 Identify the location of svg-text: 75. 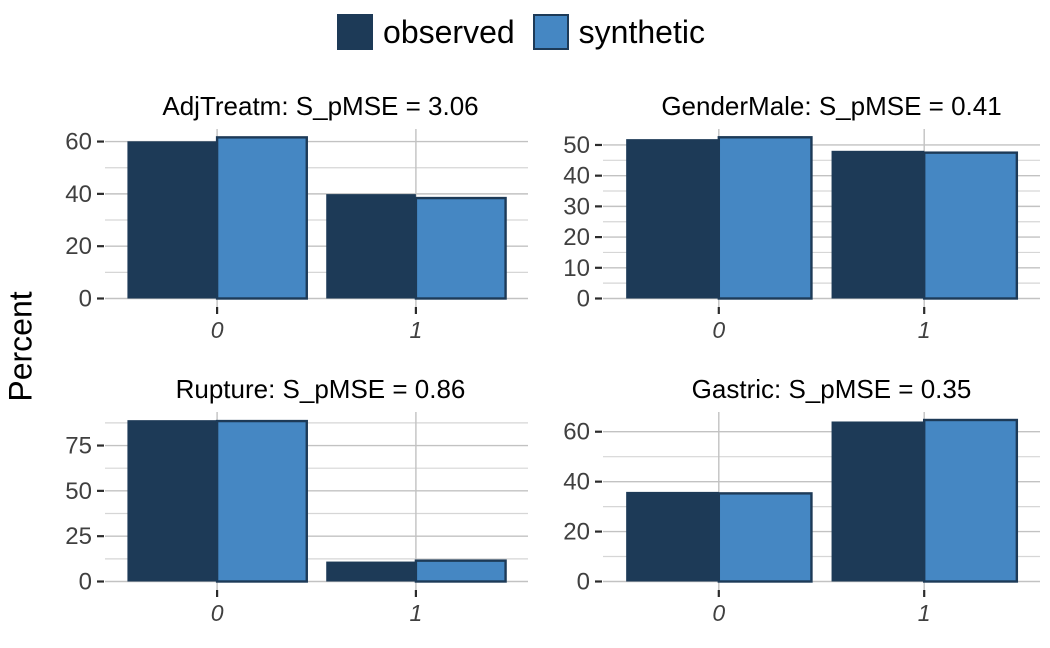
(78, 446).